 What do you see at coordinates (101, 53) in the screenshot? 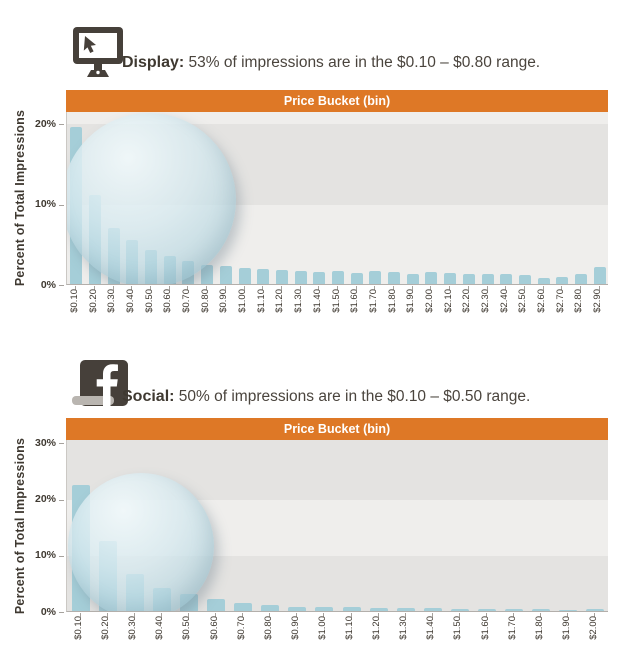
I see `display-monitor-icon` at bounding box center [101, 53].